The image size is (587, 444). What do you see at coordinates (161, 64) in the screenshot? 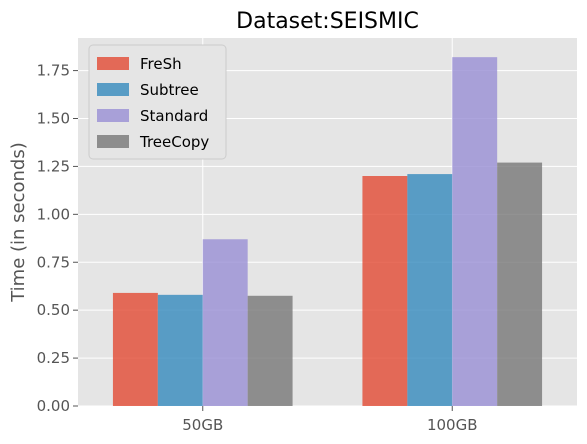
I see `legend-label: FreSh` at bounding box center [161, 64].